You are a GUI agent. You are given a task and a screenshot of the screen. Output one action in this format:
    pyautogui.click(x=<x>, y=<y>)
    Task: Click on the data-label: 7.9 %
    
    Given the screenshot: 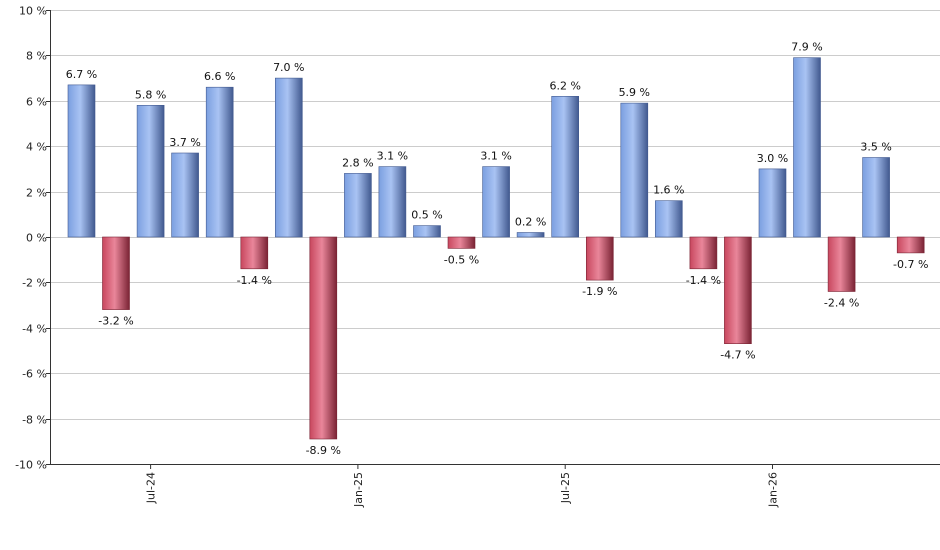 What is the action you would take?
    pyautogui.click(x=806, y=47)
    